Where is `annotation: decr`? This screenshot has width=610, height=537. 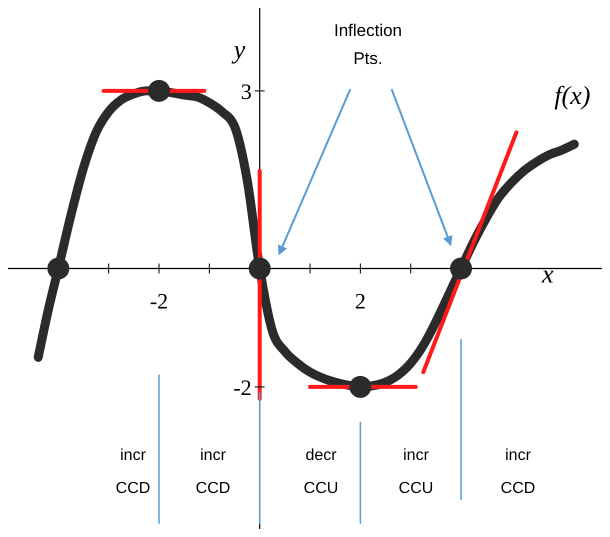
annotation: decr is located at coordinates (321, 455).